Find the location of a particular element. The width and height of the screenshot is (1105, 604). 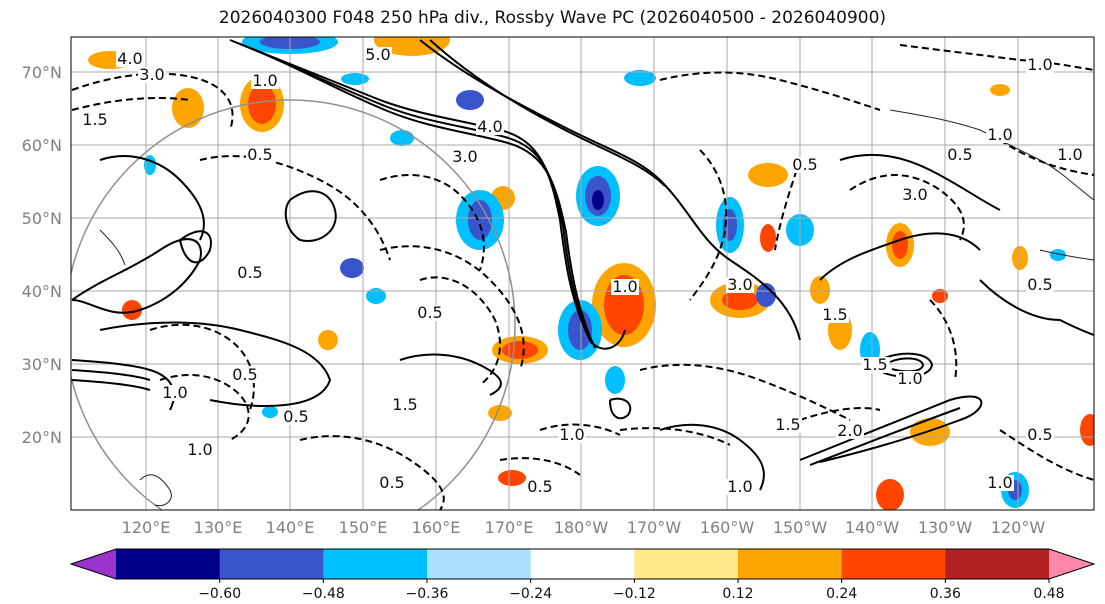

latitude-label: 70°N is located at coordinates (42, 72).